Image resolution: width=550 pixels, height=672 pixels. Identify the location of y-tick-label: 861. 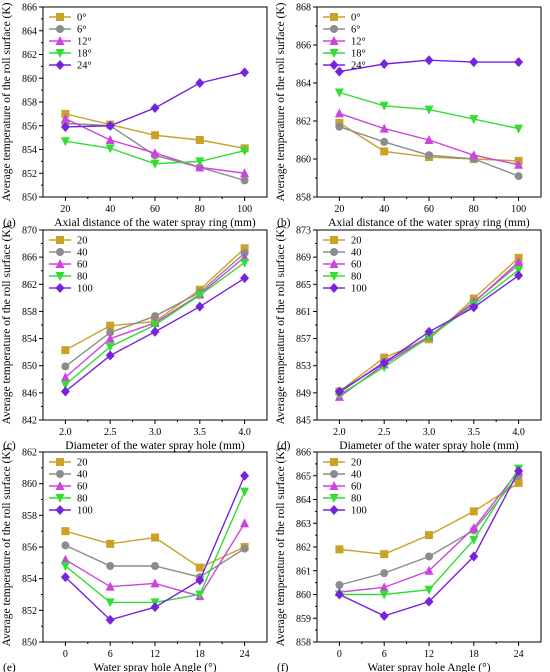
(303, 312).